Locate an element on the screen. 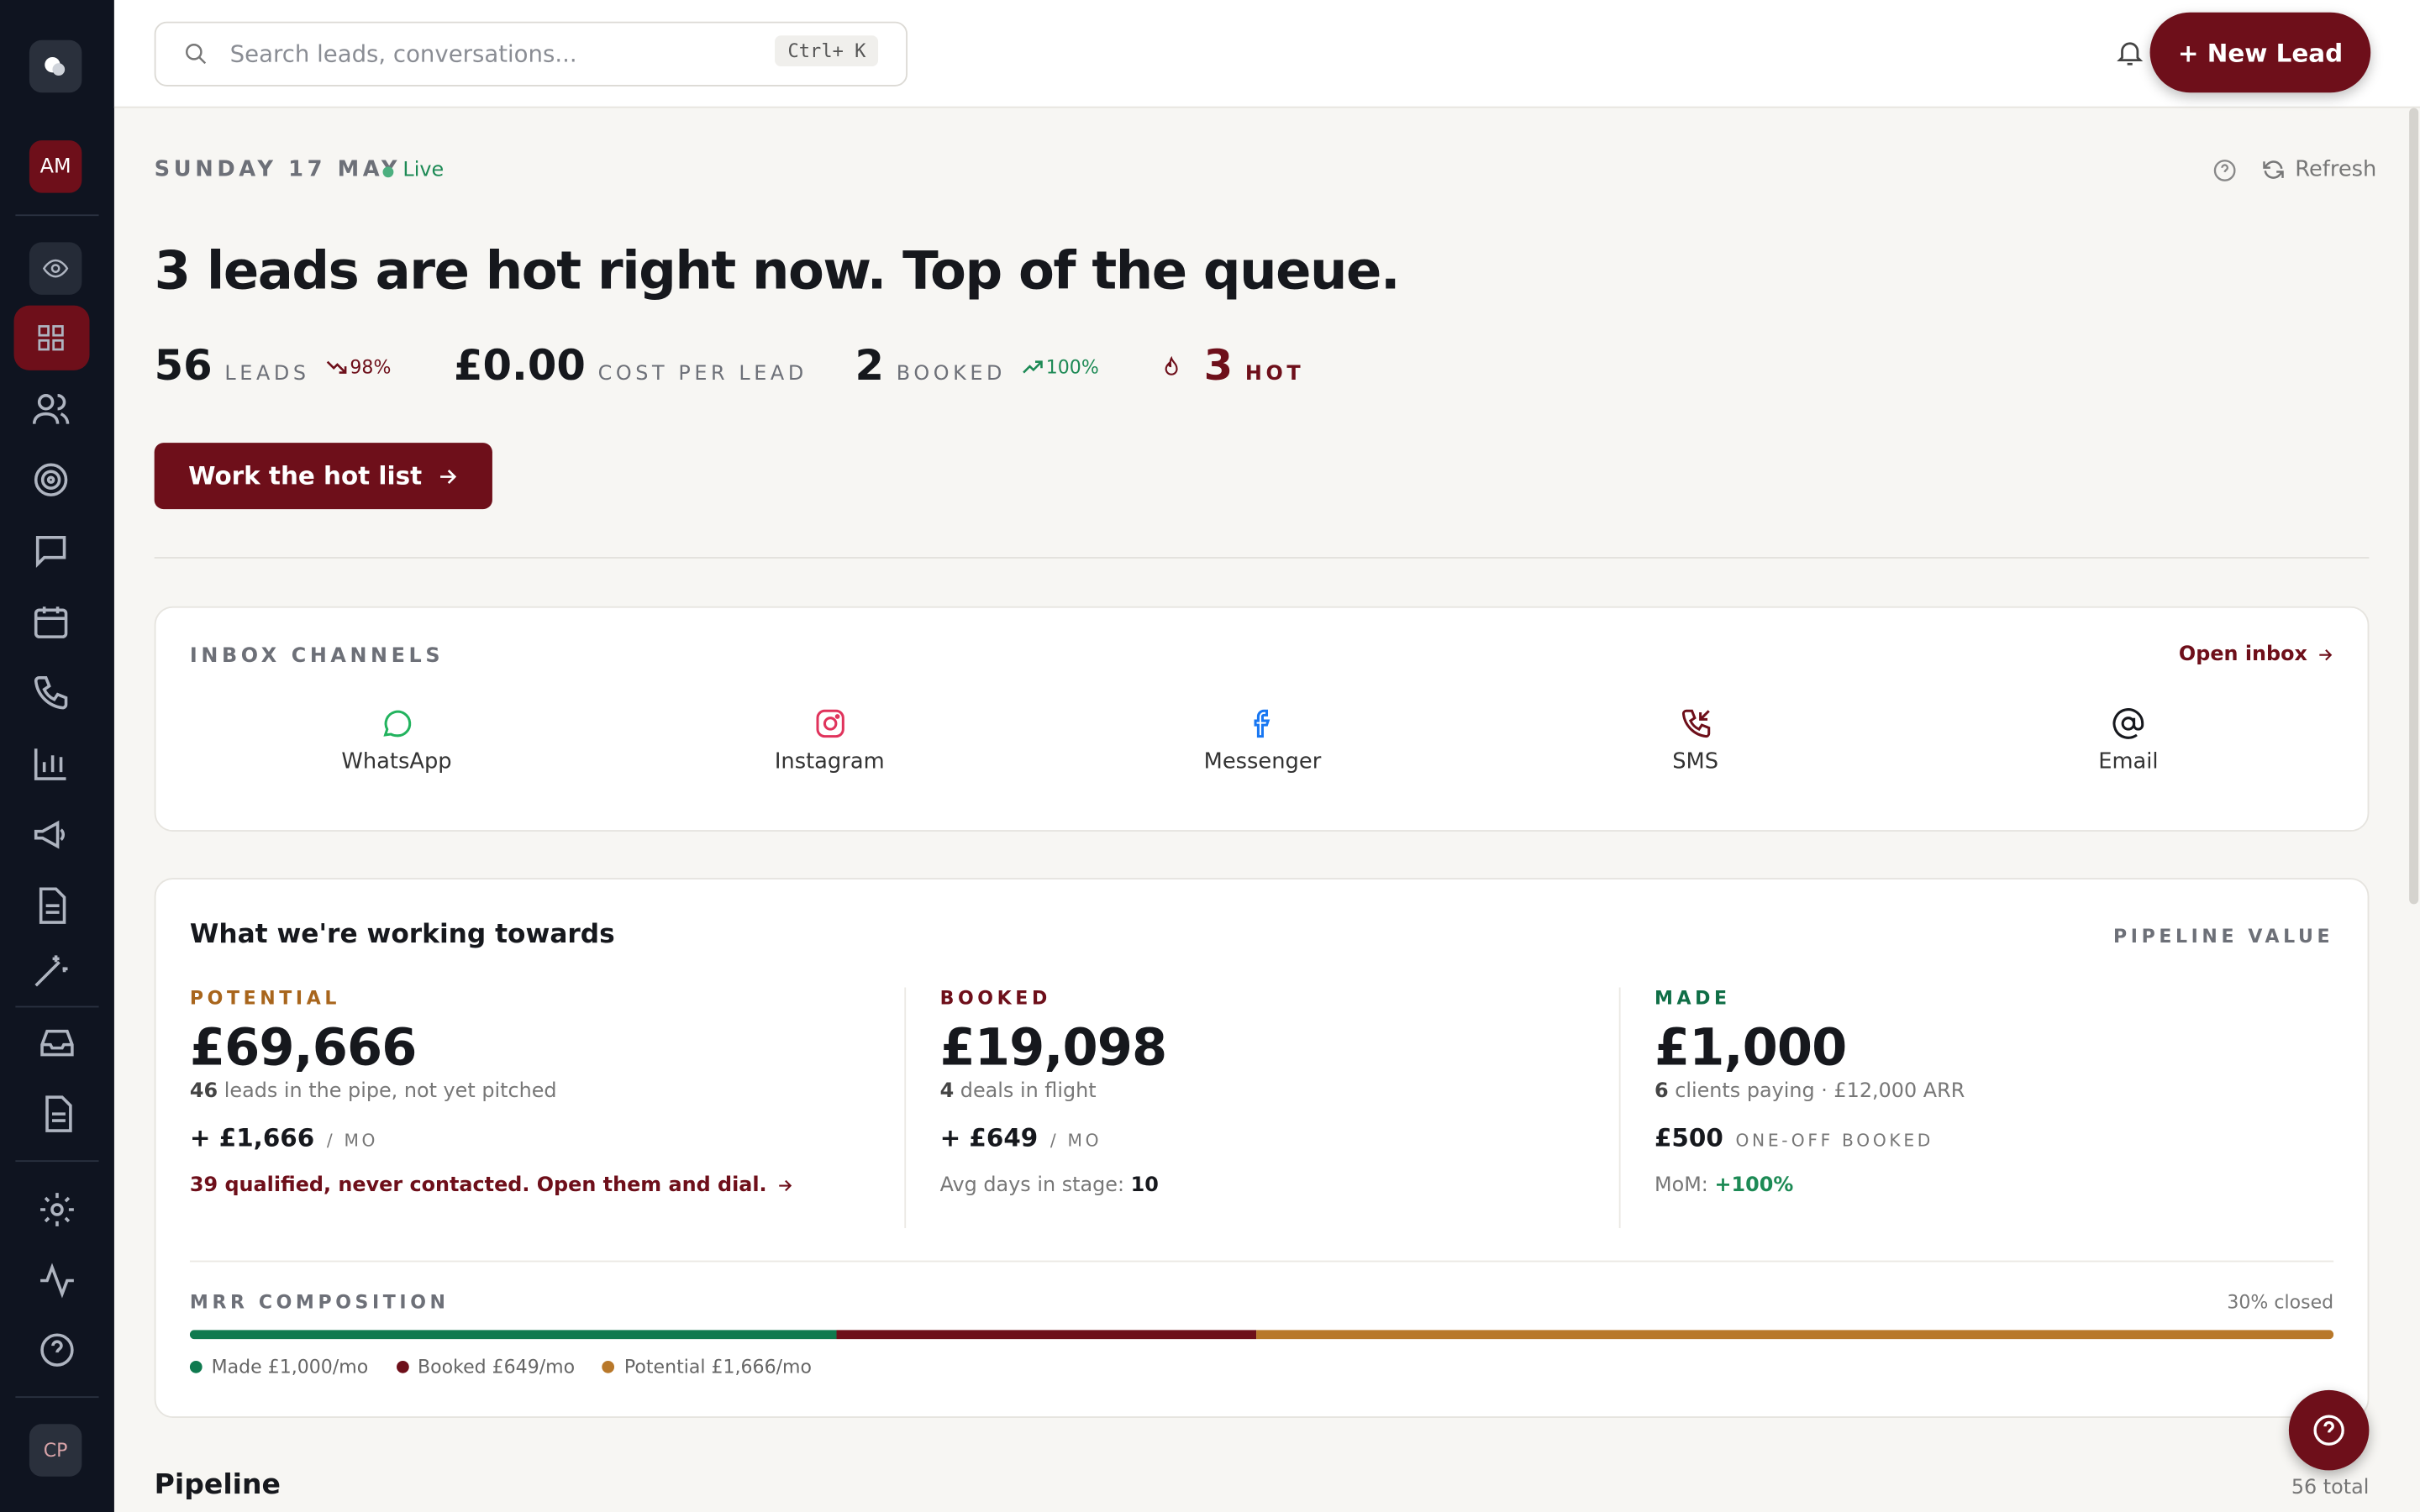 The image size is (2420, 1512). stat-value: 56 is located at coordinates (183, 366).